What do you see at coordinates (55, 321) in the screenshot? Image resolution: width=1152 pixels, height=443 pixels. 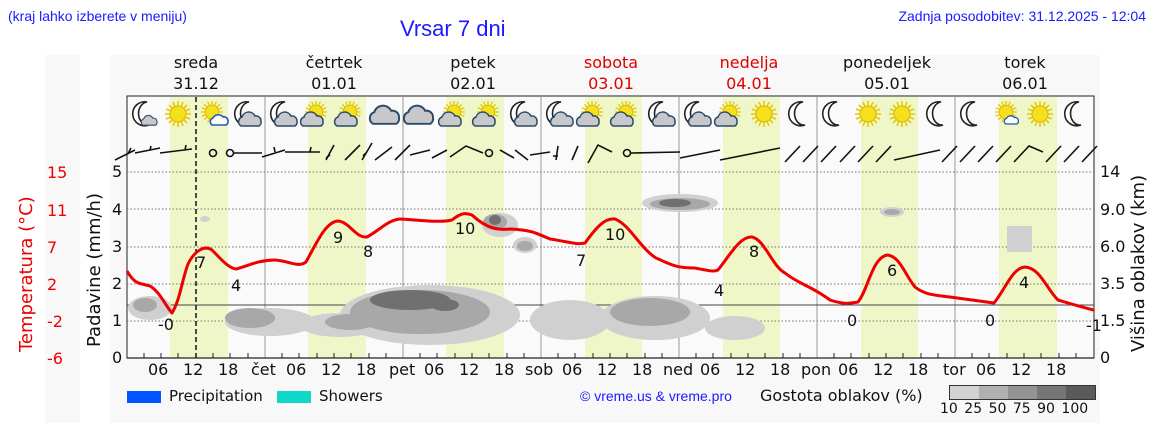 I see `temp-tick: -2` at bounding box center [55, 321].